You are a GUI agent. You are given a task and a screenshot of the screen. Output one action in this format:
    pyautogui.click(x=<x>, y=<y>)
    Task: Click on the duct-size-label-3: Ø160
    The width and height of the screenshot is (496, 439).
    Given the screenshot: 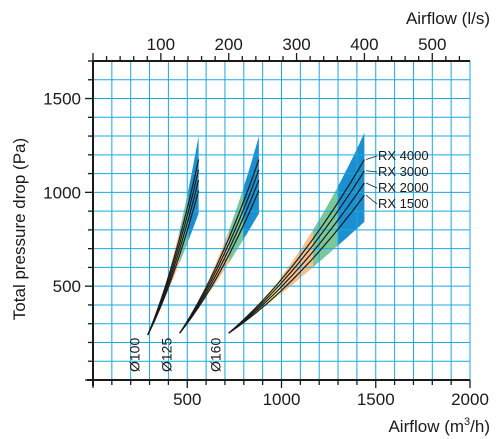 What is the action you would take?
    pyautogui.click(x=216, y=355)
    